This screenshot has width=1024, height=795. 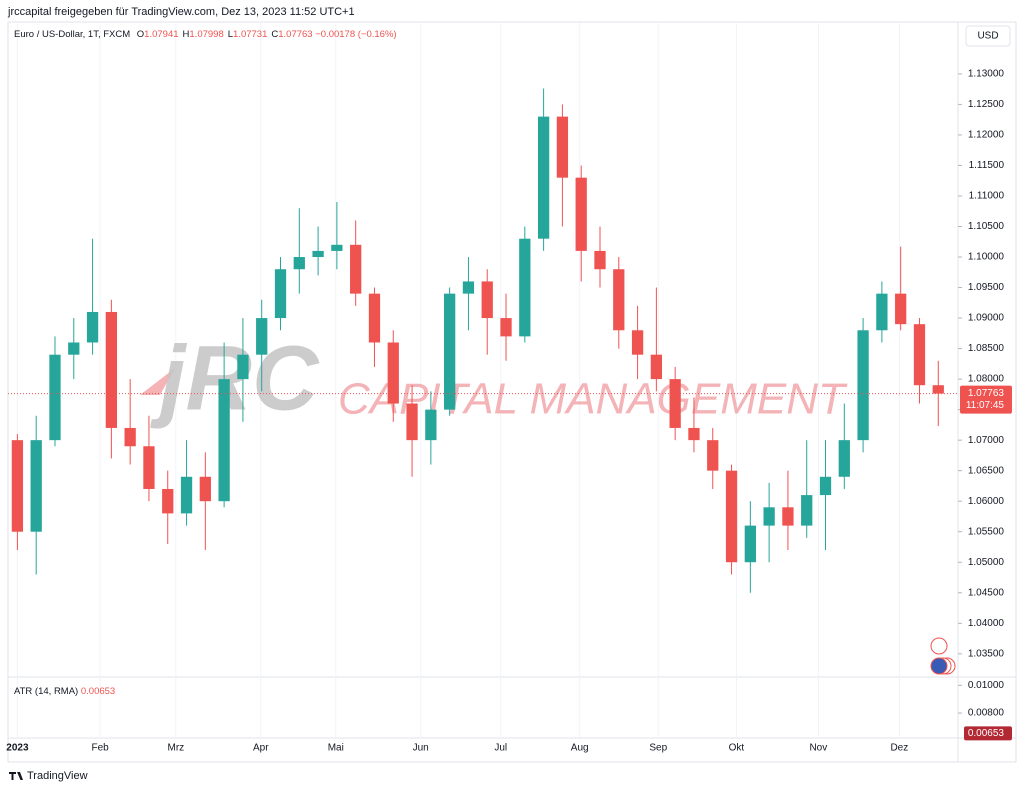 I want to click on x-tick-label: Mai, so click(x=336, y=748).